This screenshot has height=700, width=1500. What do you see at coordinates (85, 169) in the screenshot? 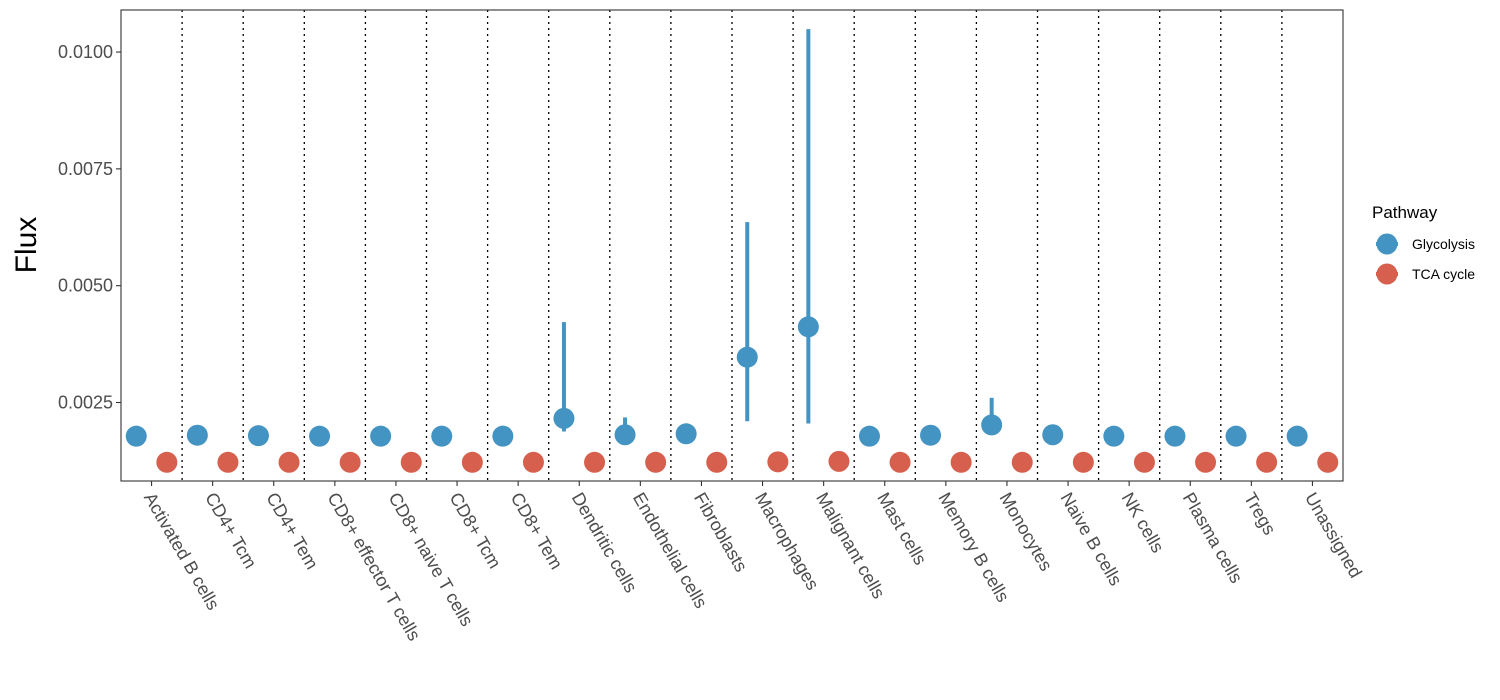
I see `y-tick-label: 0.0075` at bounding box center [85, 169].